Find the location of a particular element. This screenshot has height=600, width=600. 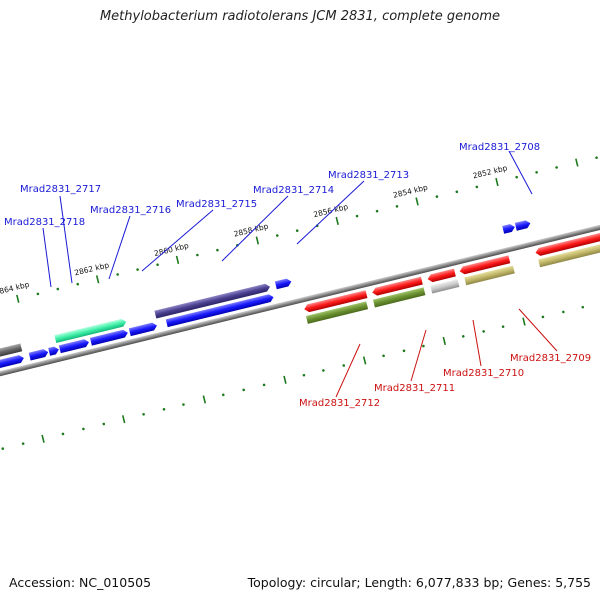

scale-label: 2858 kbp is located at coordinates (251, 229).